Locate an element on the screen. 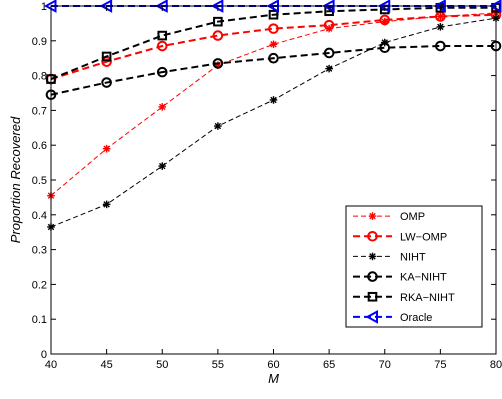  y-tick-label: 0.8 is located at coordinates (39, 77).